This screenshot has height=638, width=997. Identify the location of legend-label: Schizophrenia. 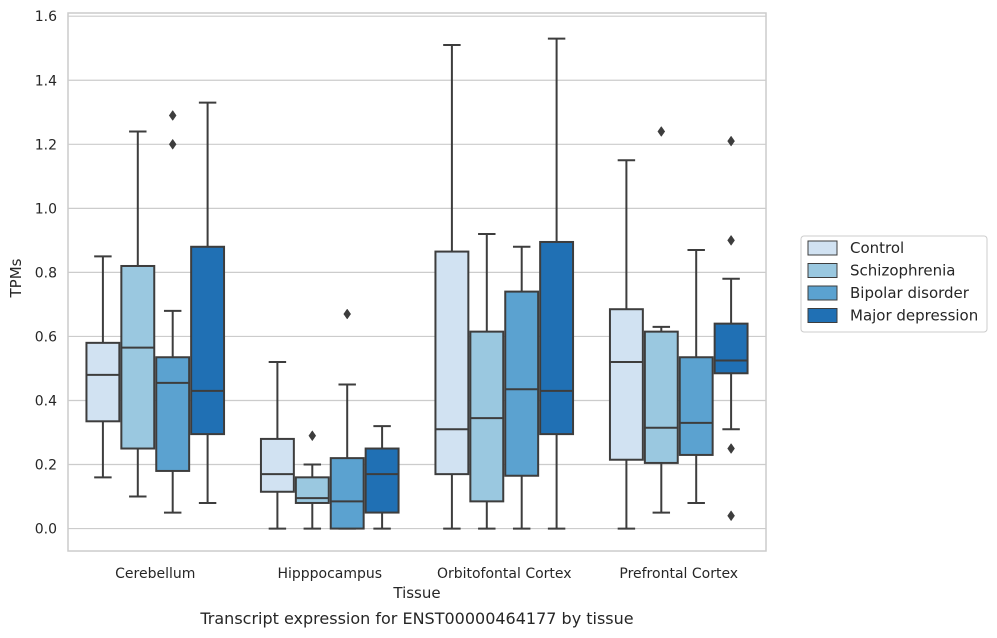
(902, 271).